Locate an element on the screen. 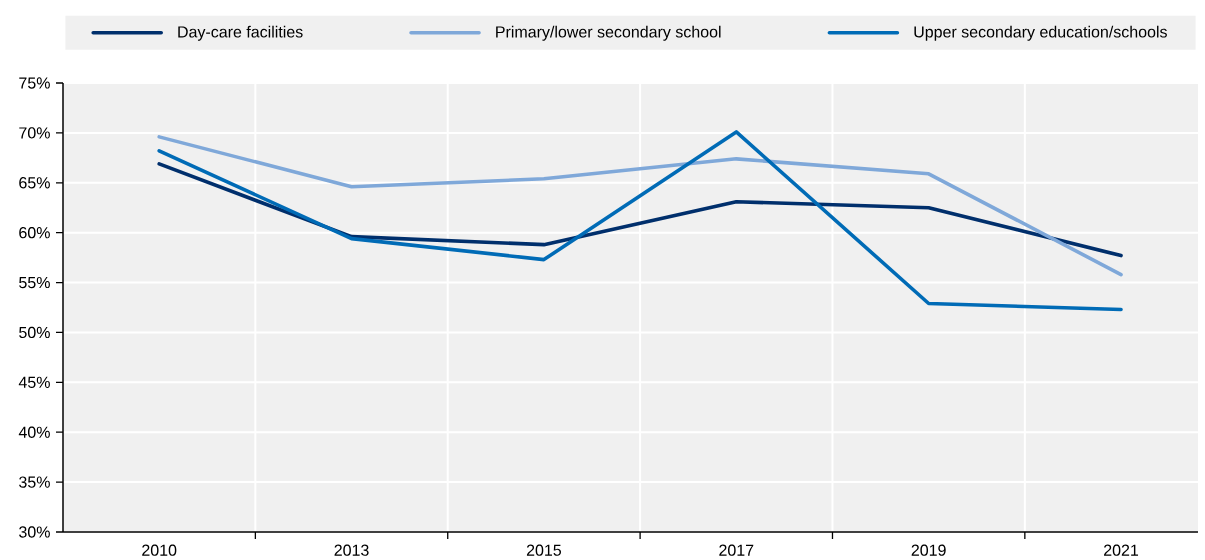  y-tick-label: 60% is located at coordinates (34, 233).